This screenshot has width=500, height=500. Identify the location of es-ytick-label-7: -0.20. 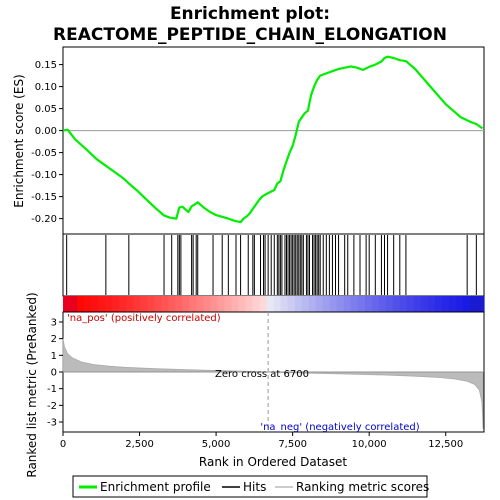
(44, 219).